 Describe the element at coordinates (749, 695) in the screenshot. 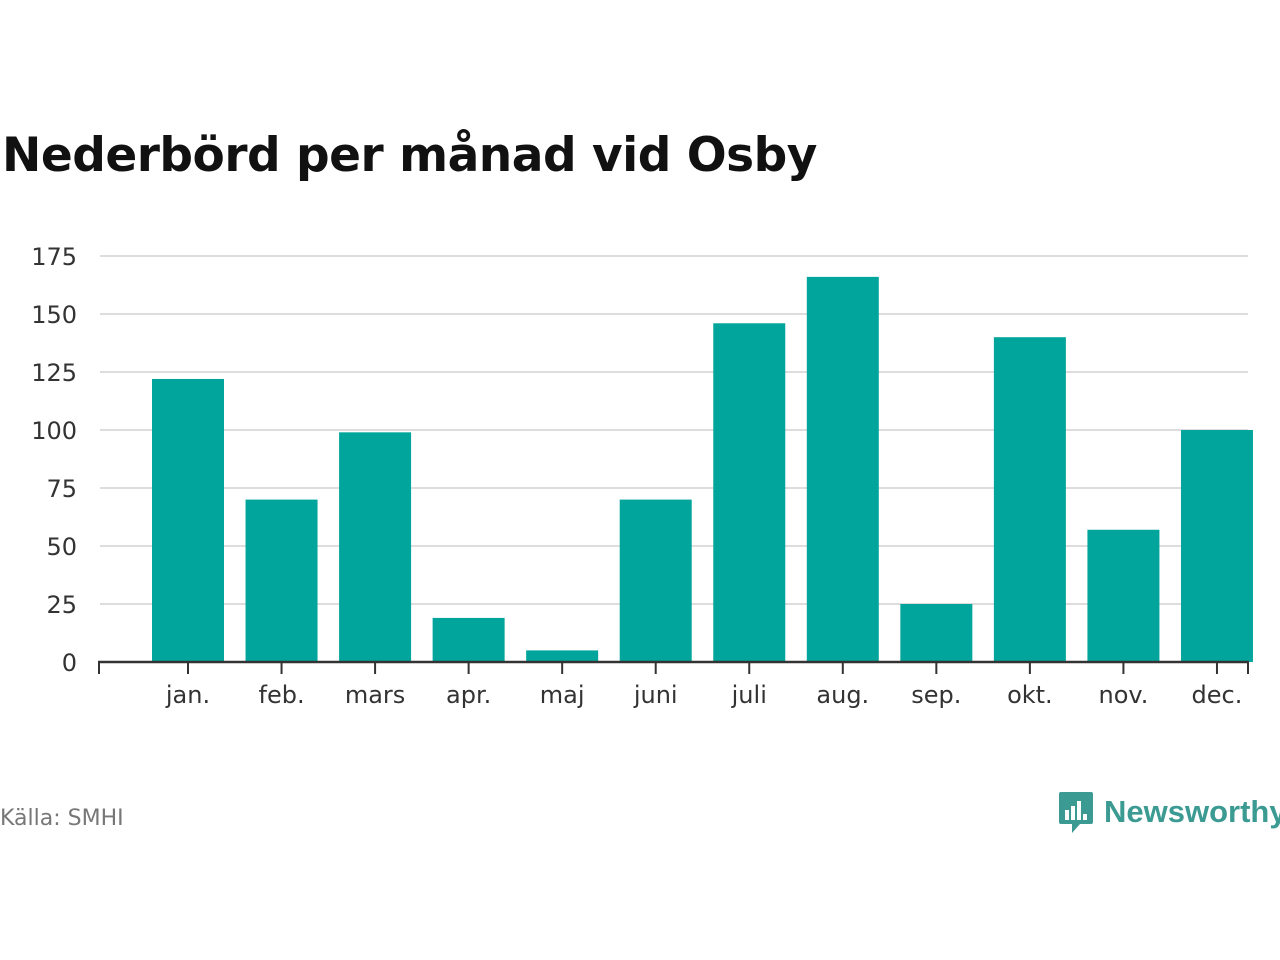

I see `x-tick-label: juli` at that location.